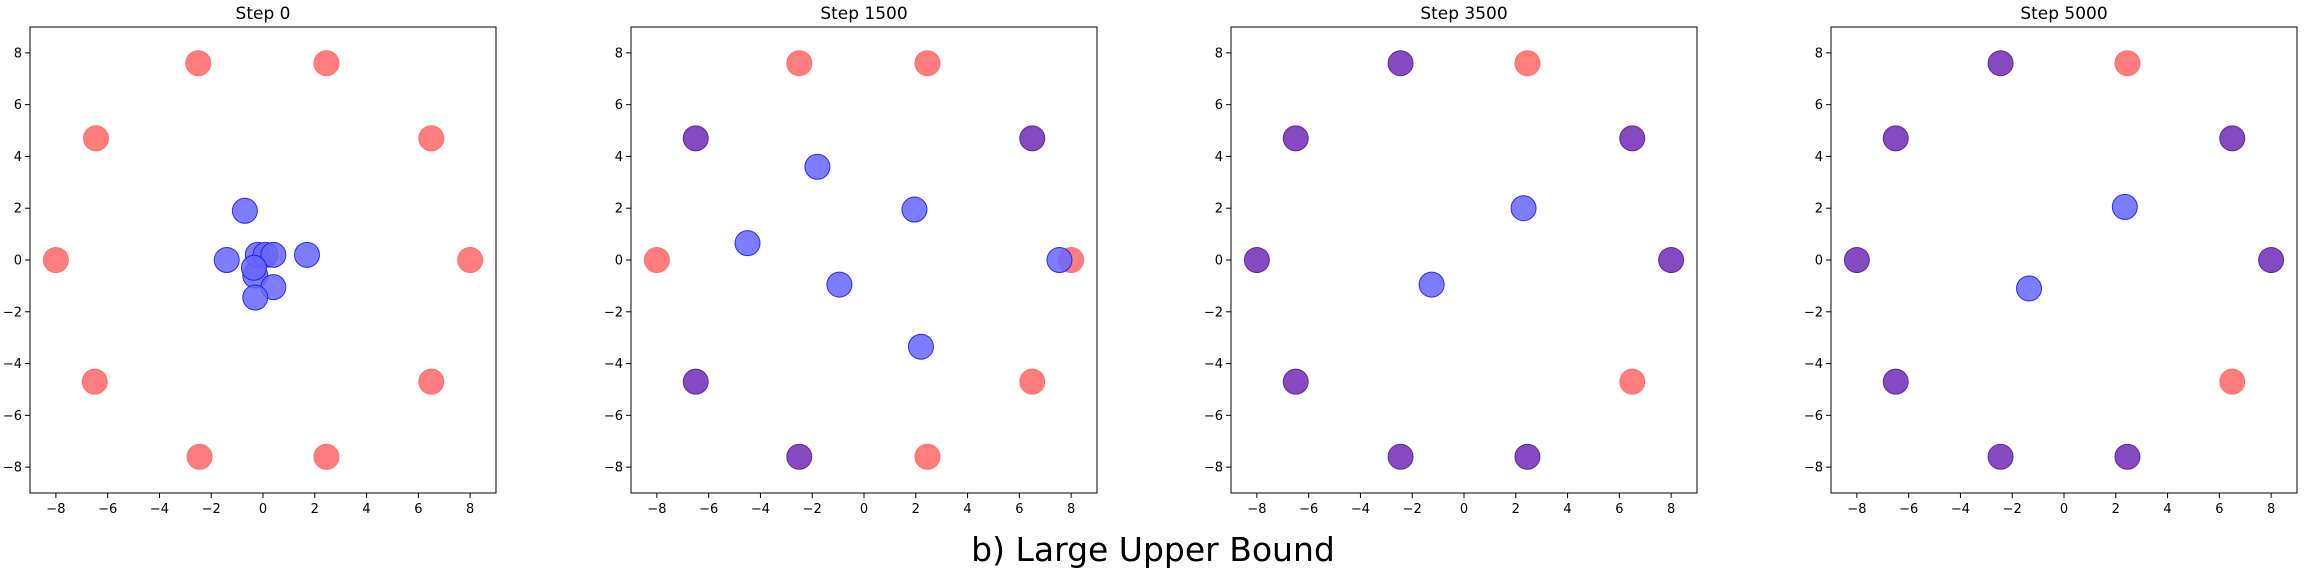  Describe the element at coordinates (263, 14) in the screenshot. I see `chart-title: Step 0` at that location.